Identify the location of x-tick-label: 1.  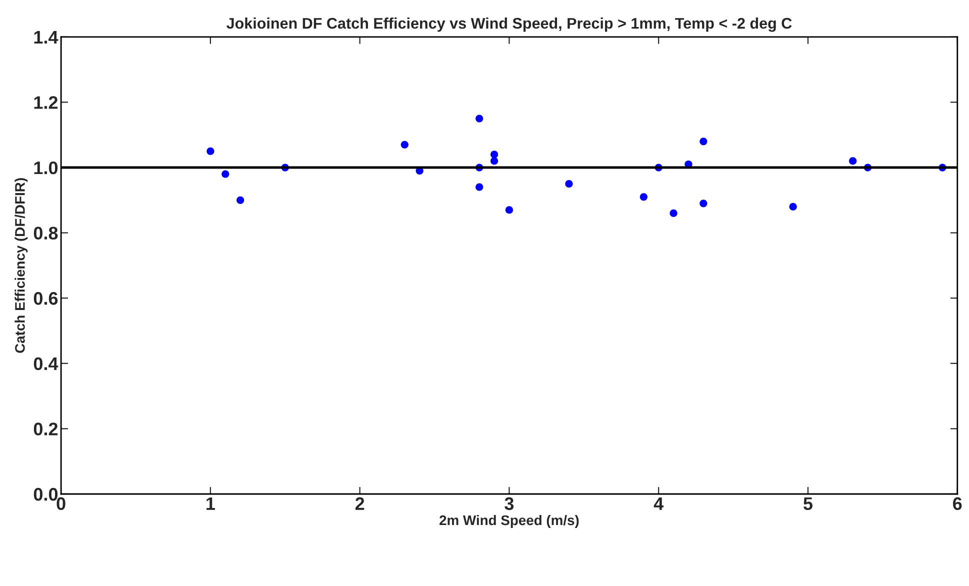
(210, 503).